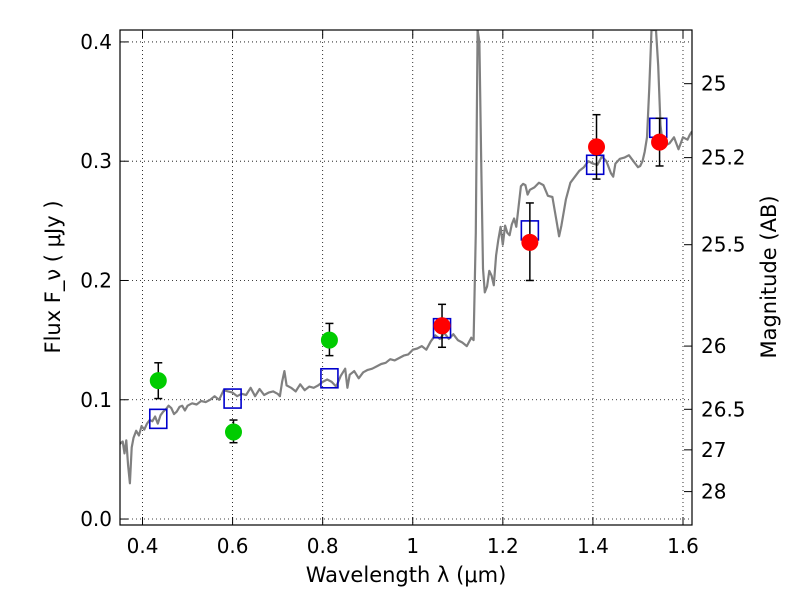 The height and width of the screenshot is (600, 800). Describe the element at coordinates (323, 546) in the screenshot. I see `x-tick-label: 0.8` at that location.